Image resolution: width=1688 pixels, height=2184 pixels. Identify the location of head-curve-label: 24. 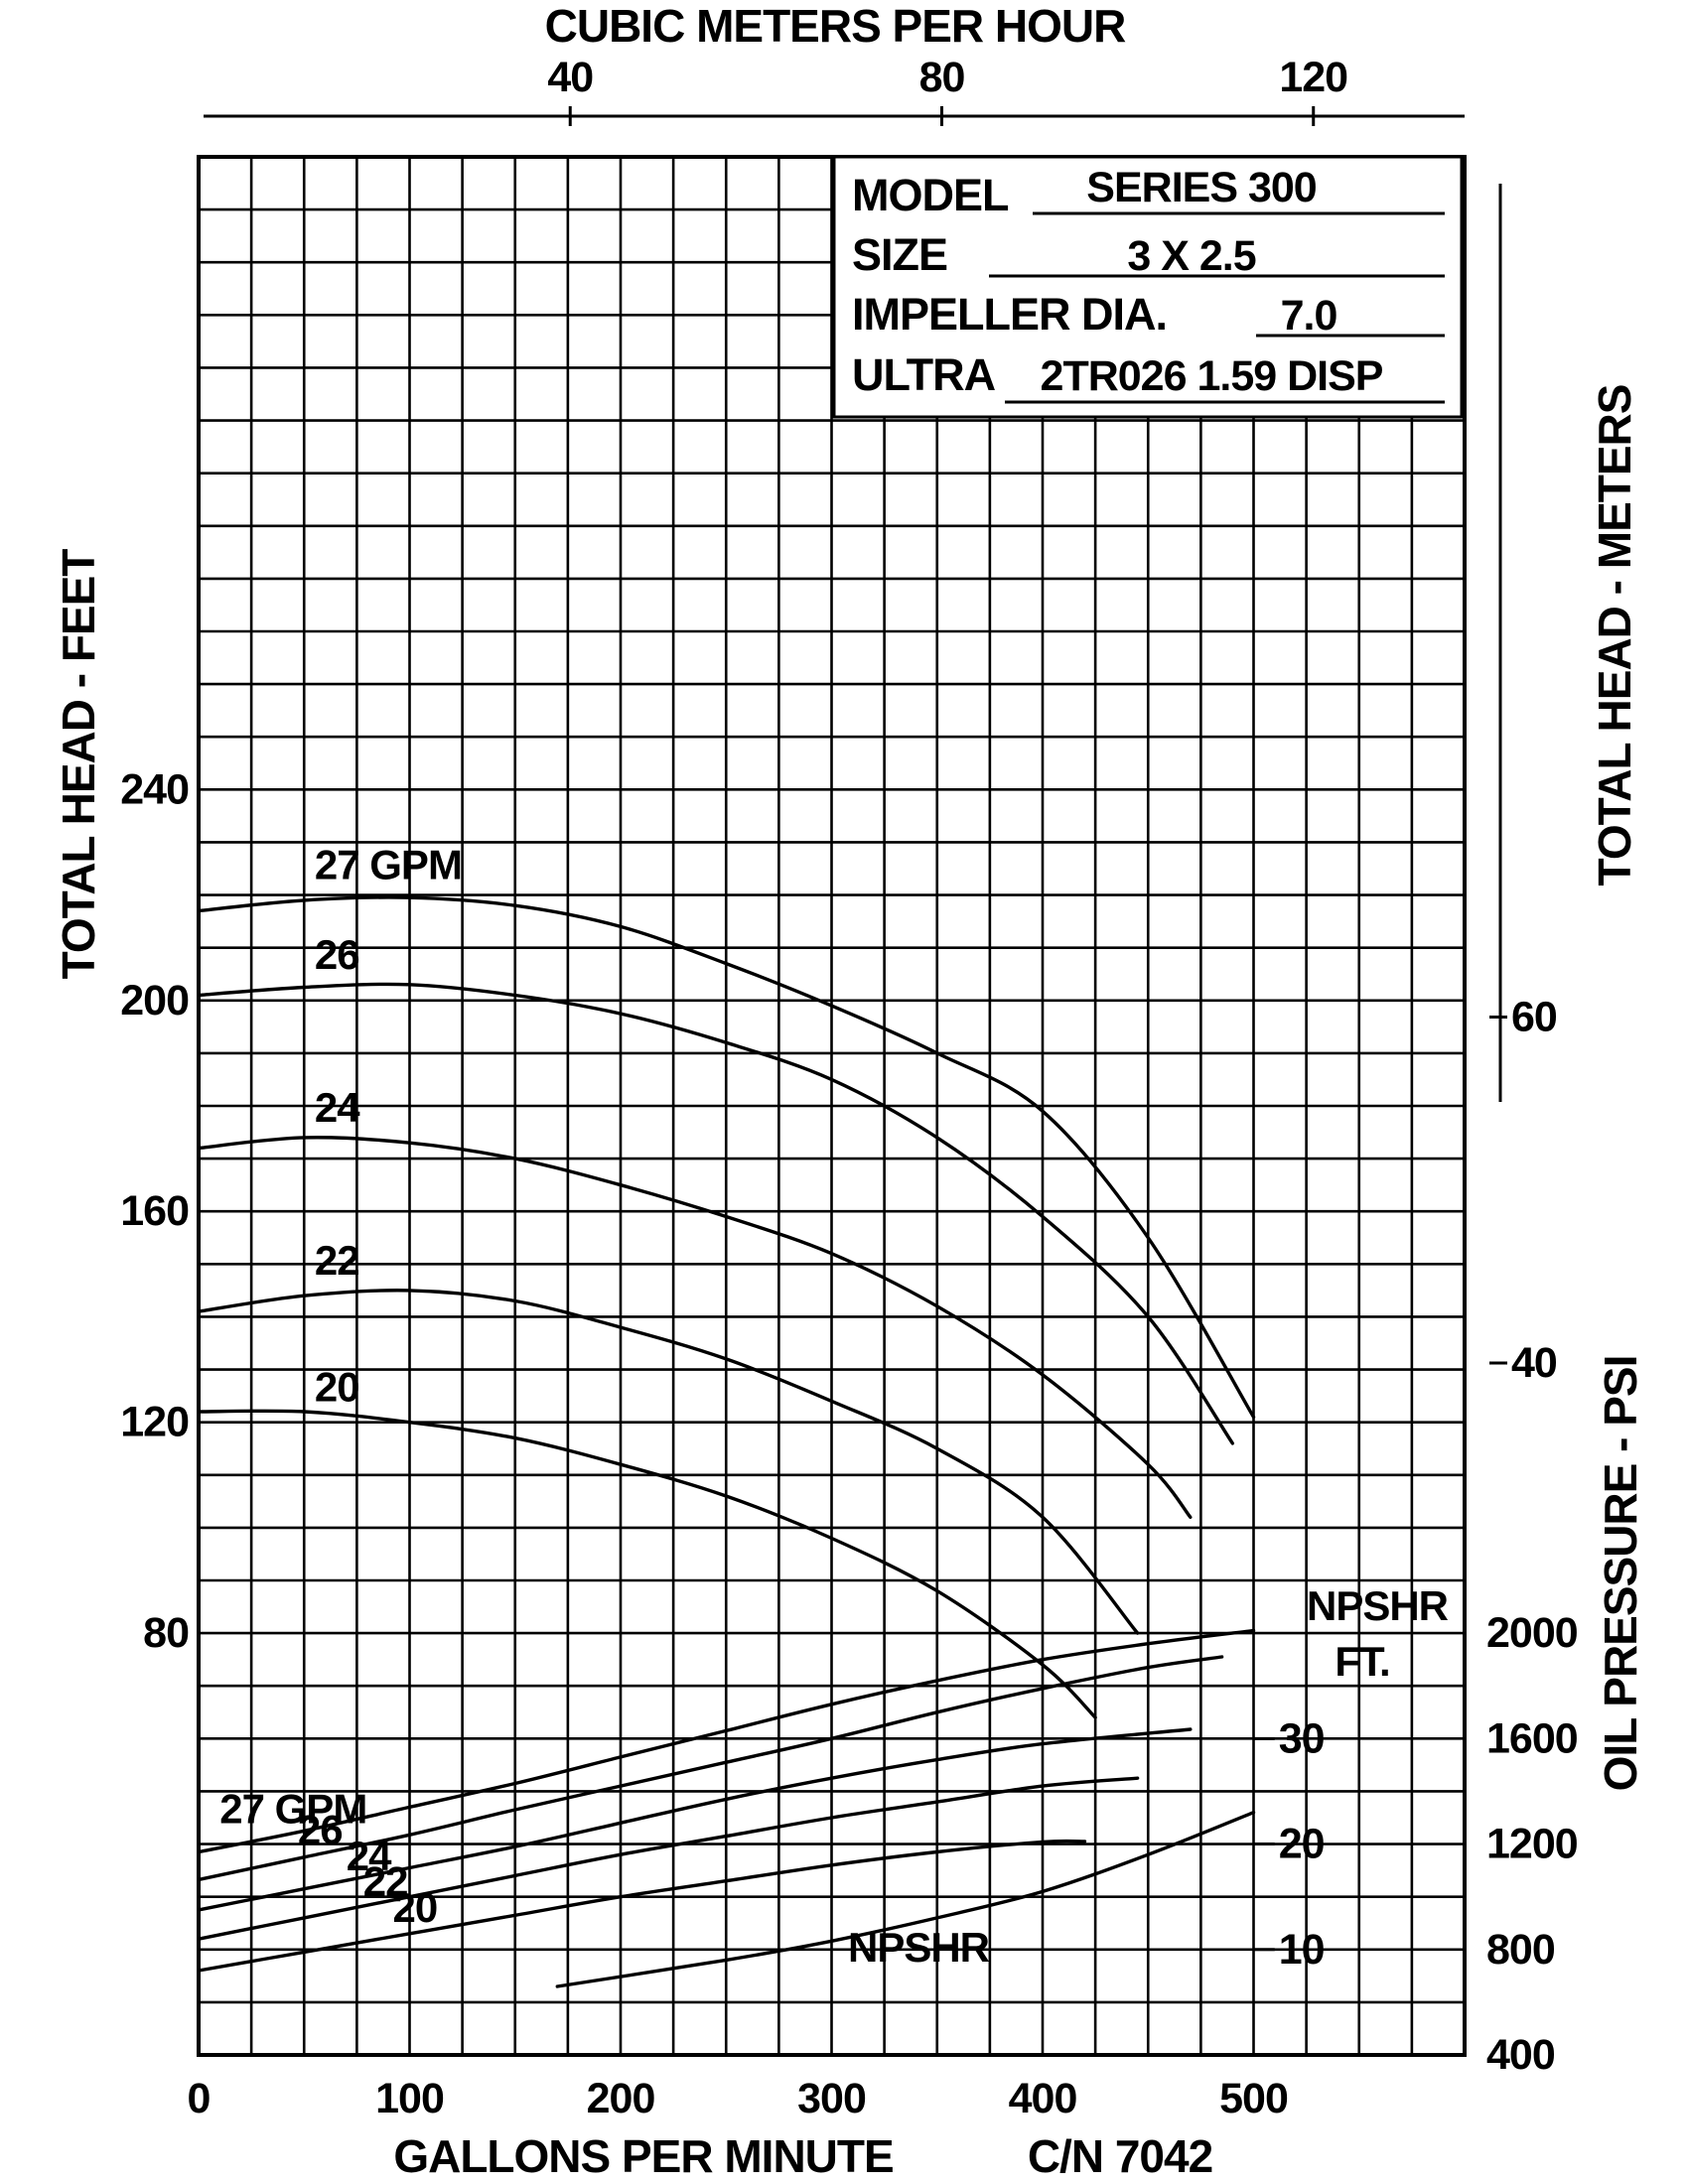
(337, 1107).